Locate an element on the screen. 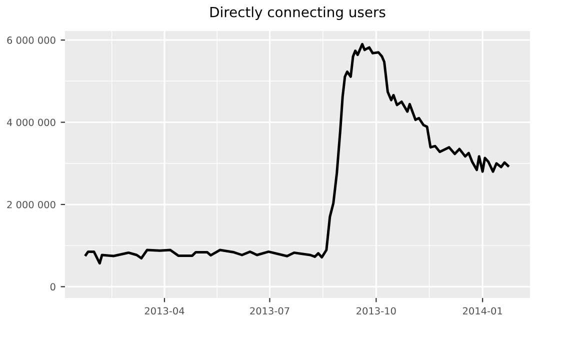 The width and height of the screenshot is (569, 340). x-tick-label: 2014-01 is located at coordinates (482, 311).